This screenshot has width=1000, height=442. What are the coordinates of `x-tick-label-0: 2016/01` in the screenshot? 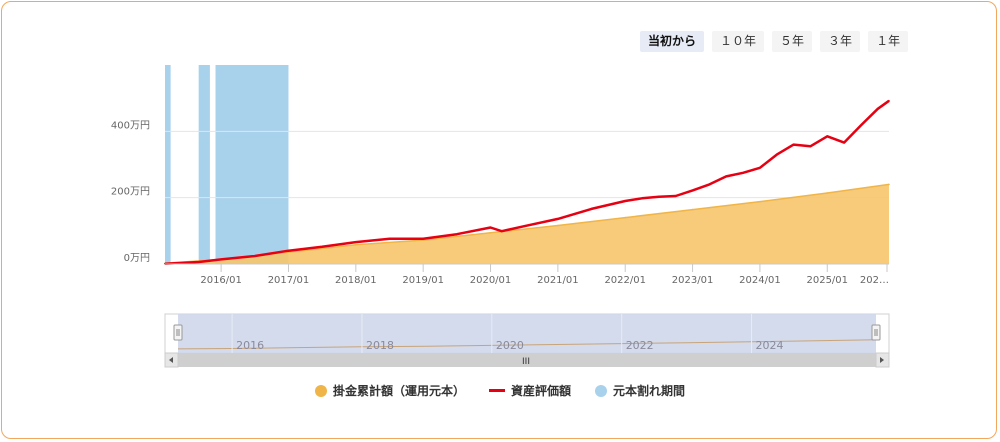 It's located at (221, 280).